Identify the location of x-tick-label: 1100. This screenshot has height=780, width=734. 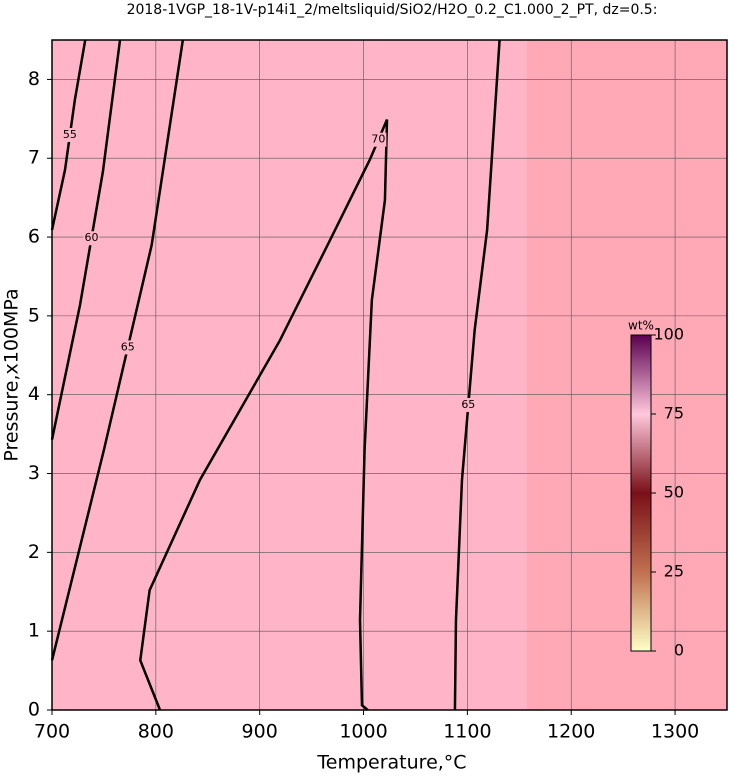
(467, 732).